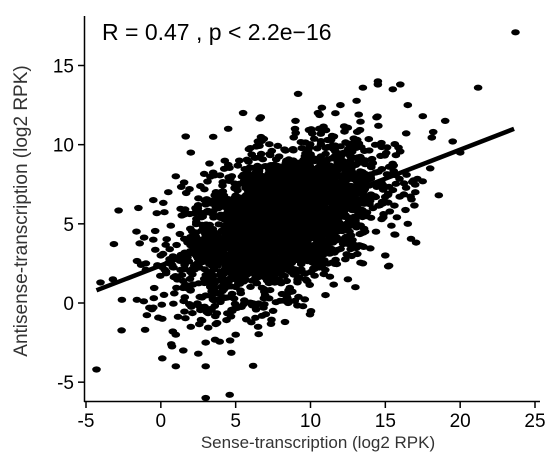 This screenshot has width=551, height=459. What do you see at coordinates (217, 32) in the screenshot?
I see `correlation-annotation: R = 0.47 , p < 2.2e−16` at bounding box center [217, 32].